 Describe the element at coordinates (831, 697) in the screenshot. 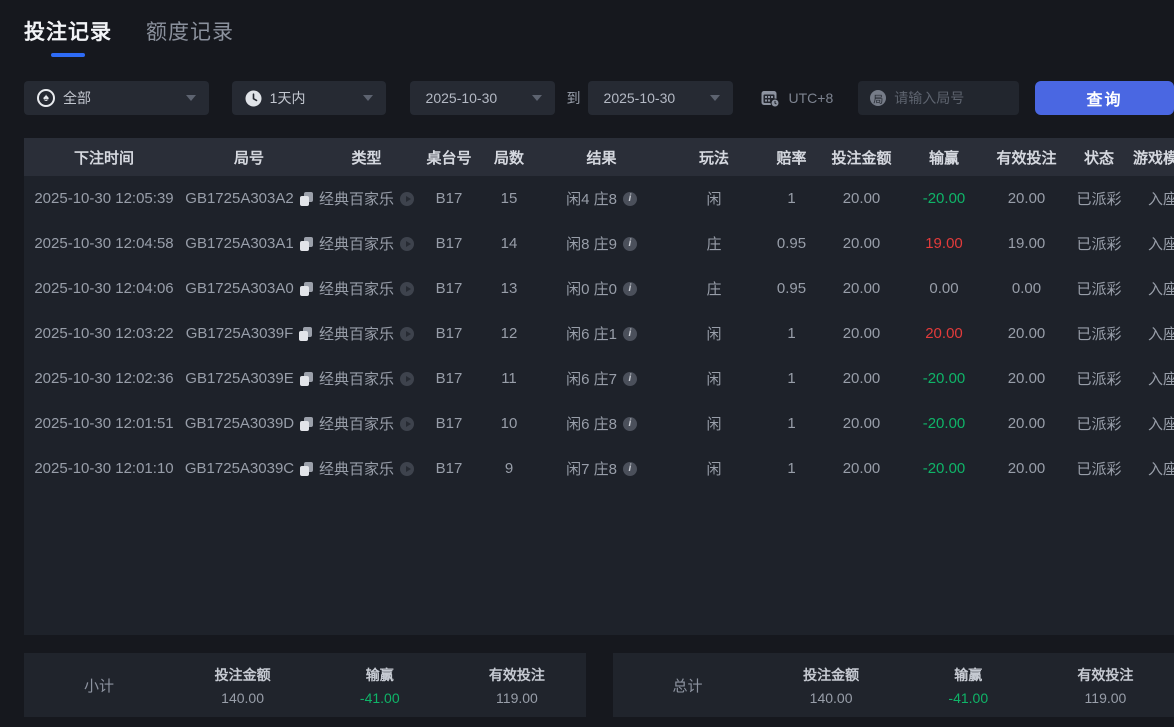

I see `total-bet-value: 140.00` at that location.